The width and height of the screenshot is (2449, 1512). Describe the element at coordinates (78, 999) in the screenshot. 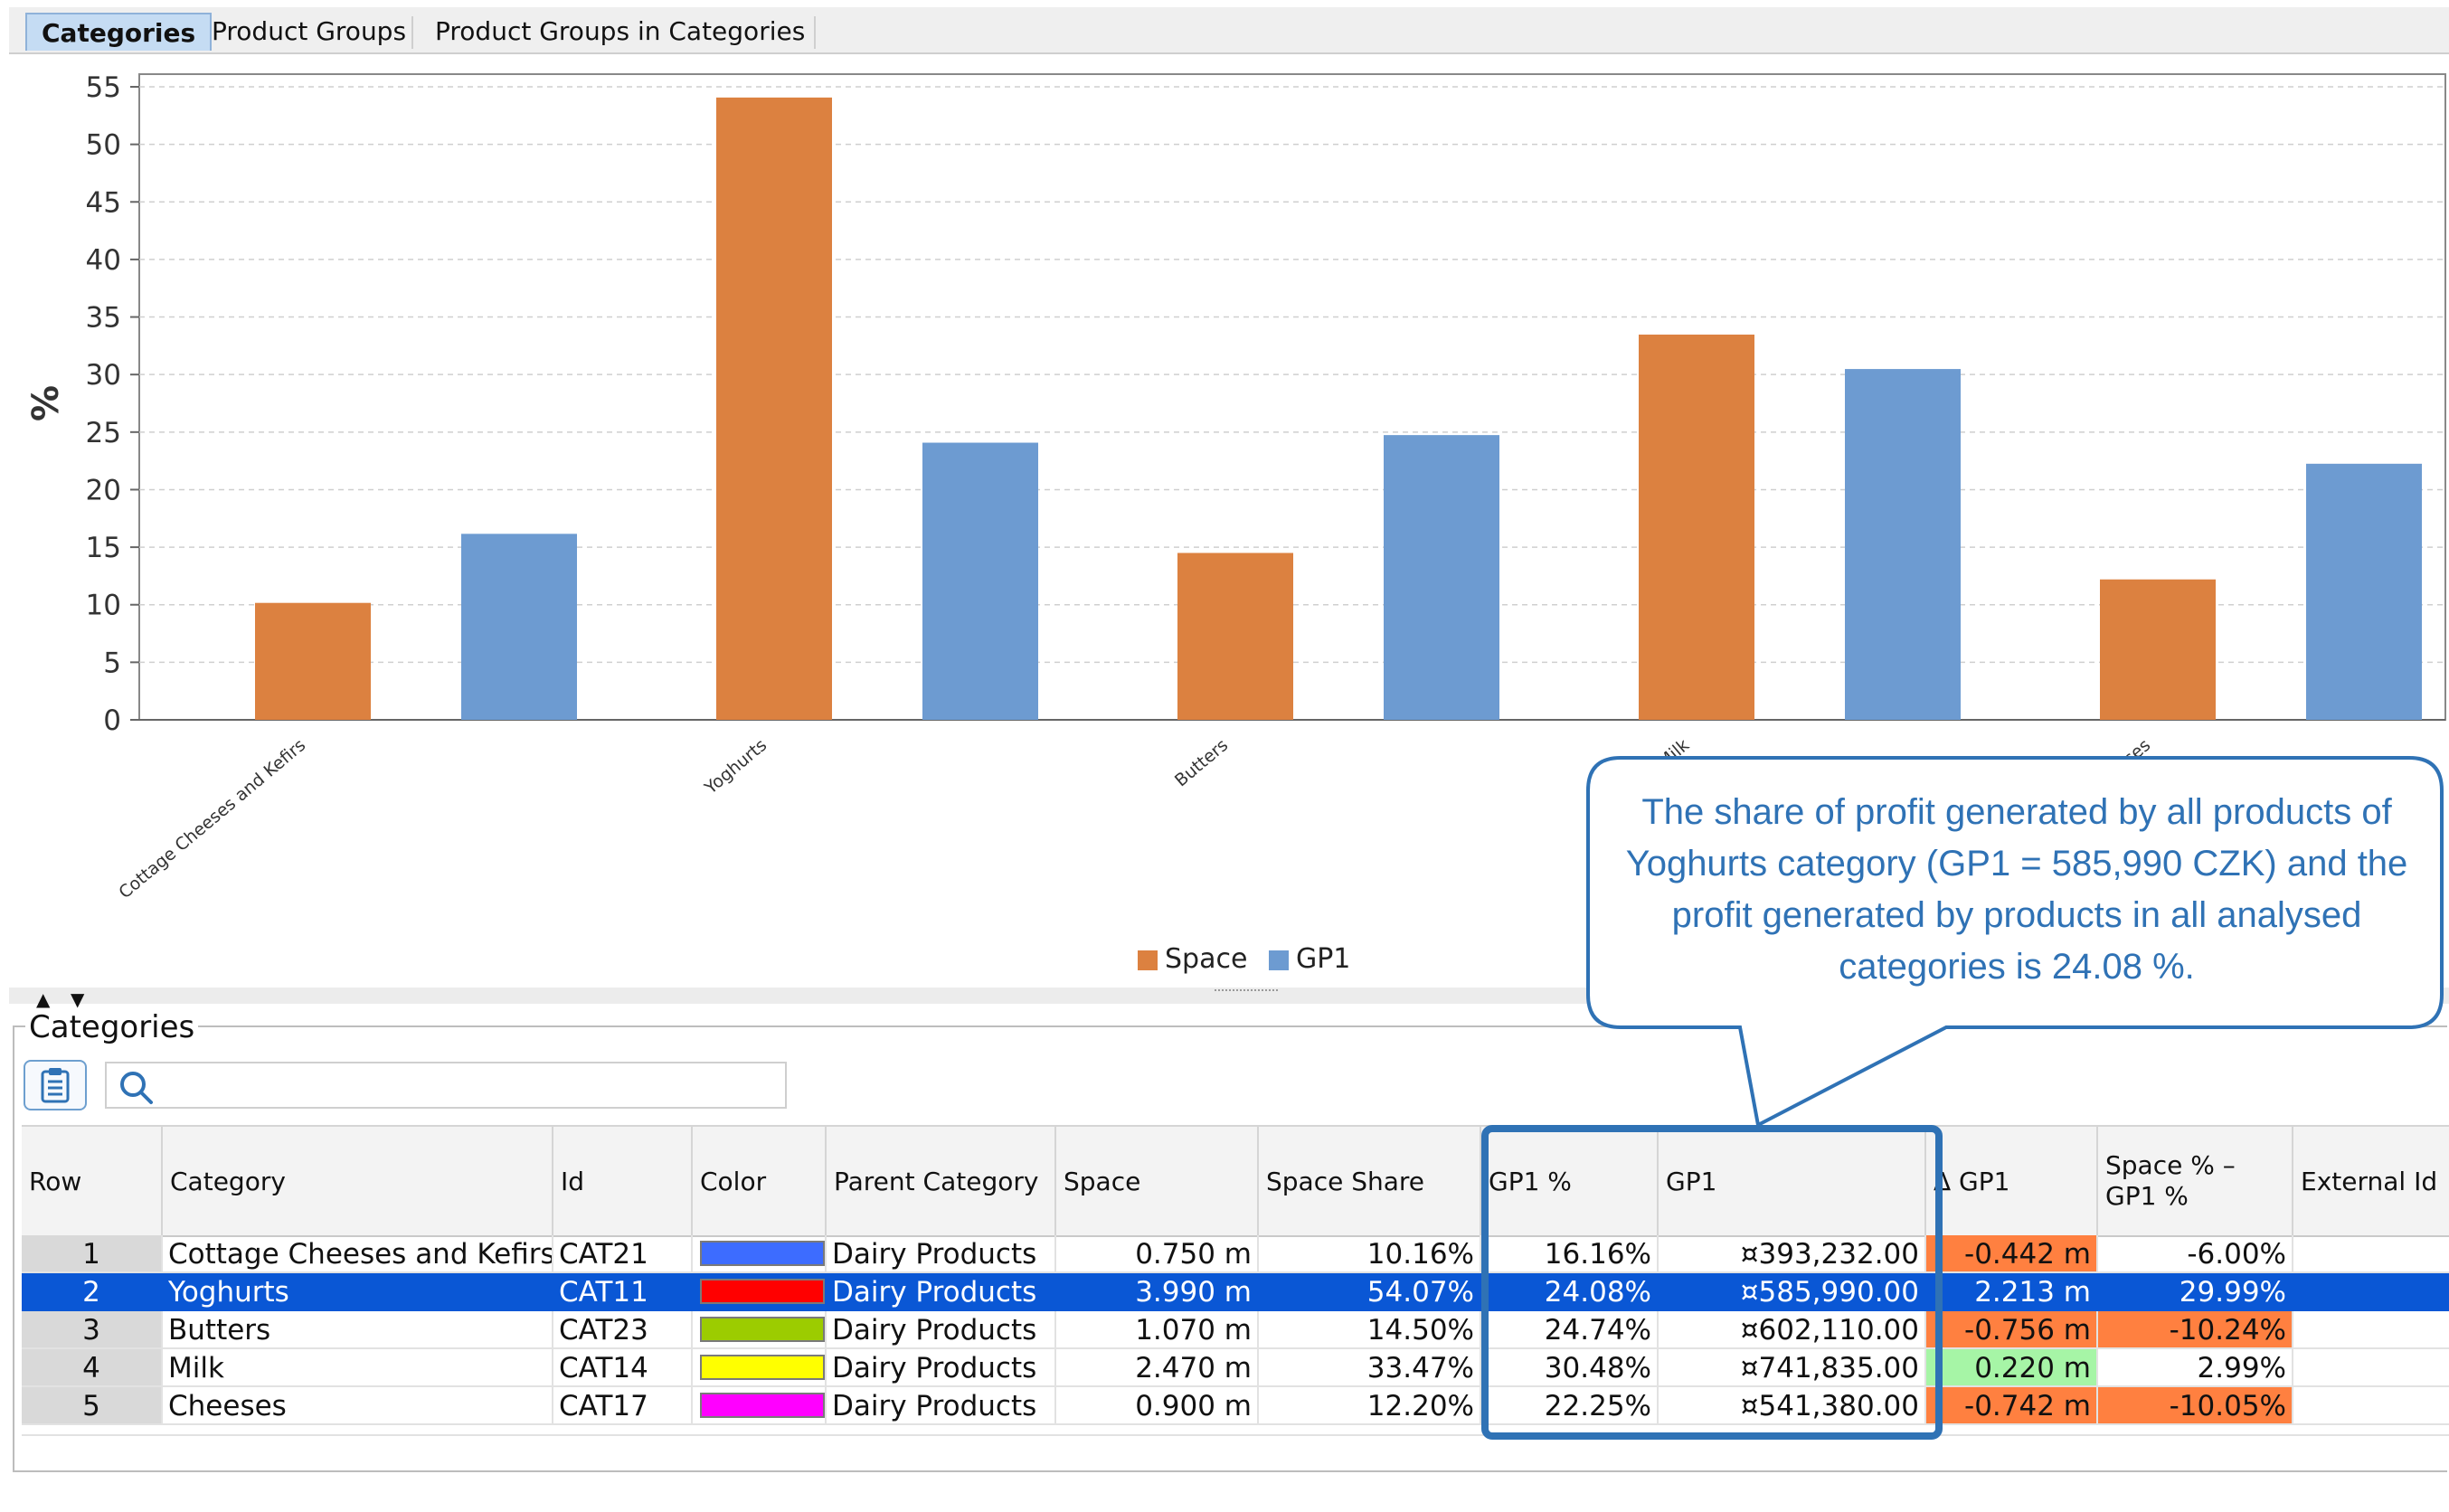

I see `collapse-down-icon: ▼` at that location.